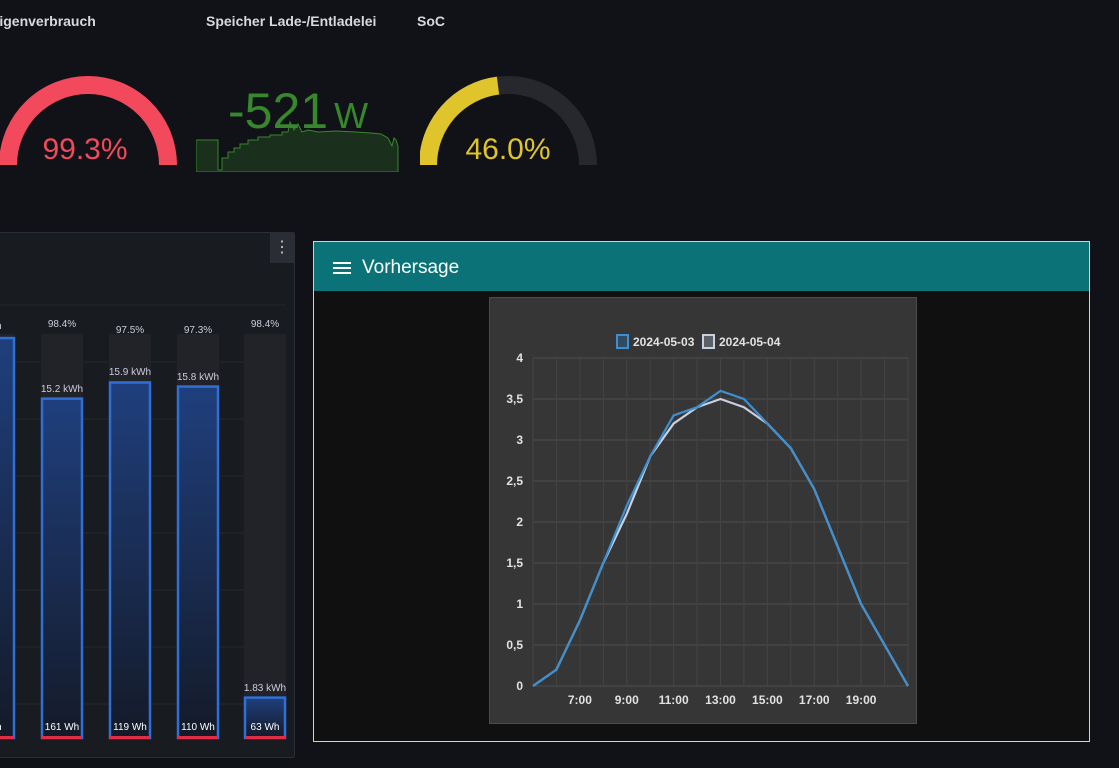 Image resolution: width=1119 pixels, height=768 pixels. Describe the element at coordinates (519, 686) in the screenshot. I see `y-tick-label: 0` at that location.